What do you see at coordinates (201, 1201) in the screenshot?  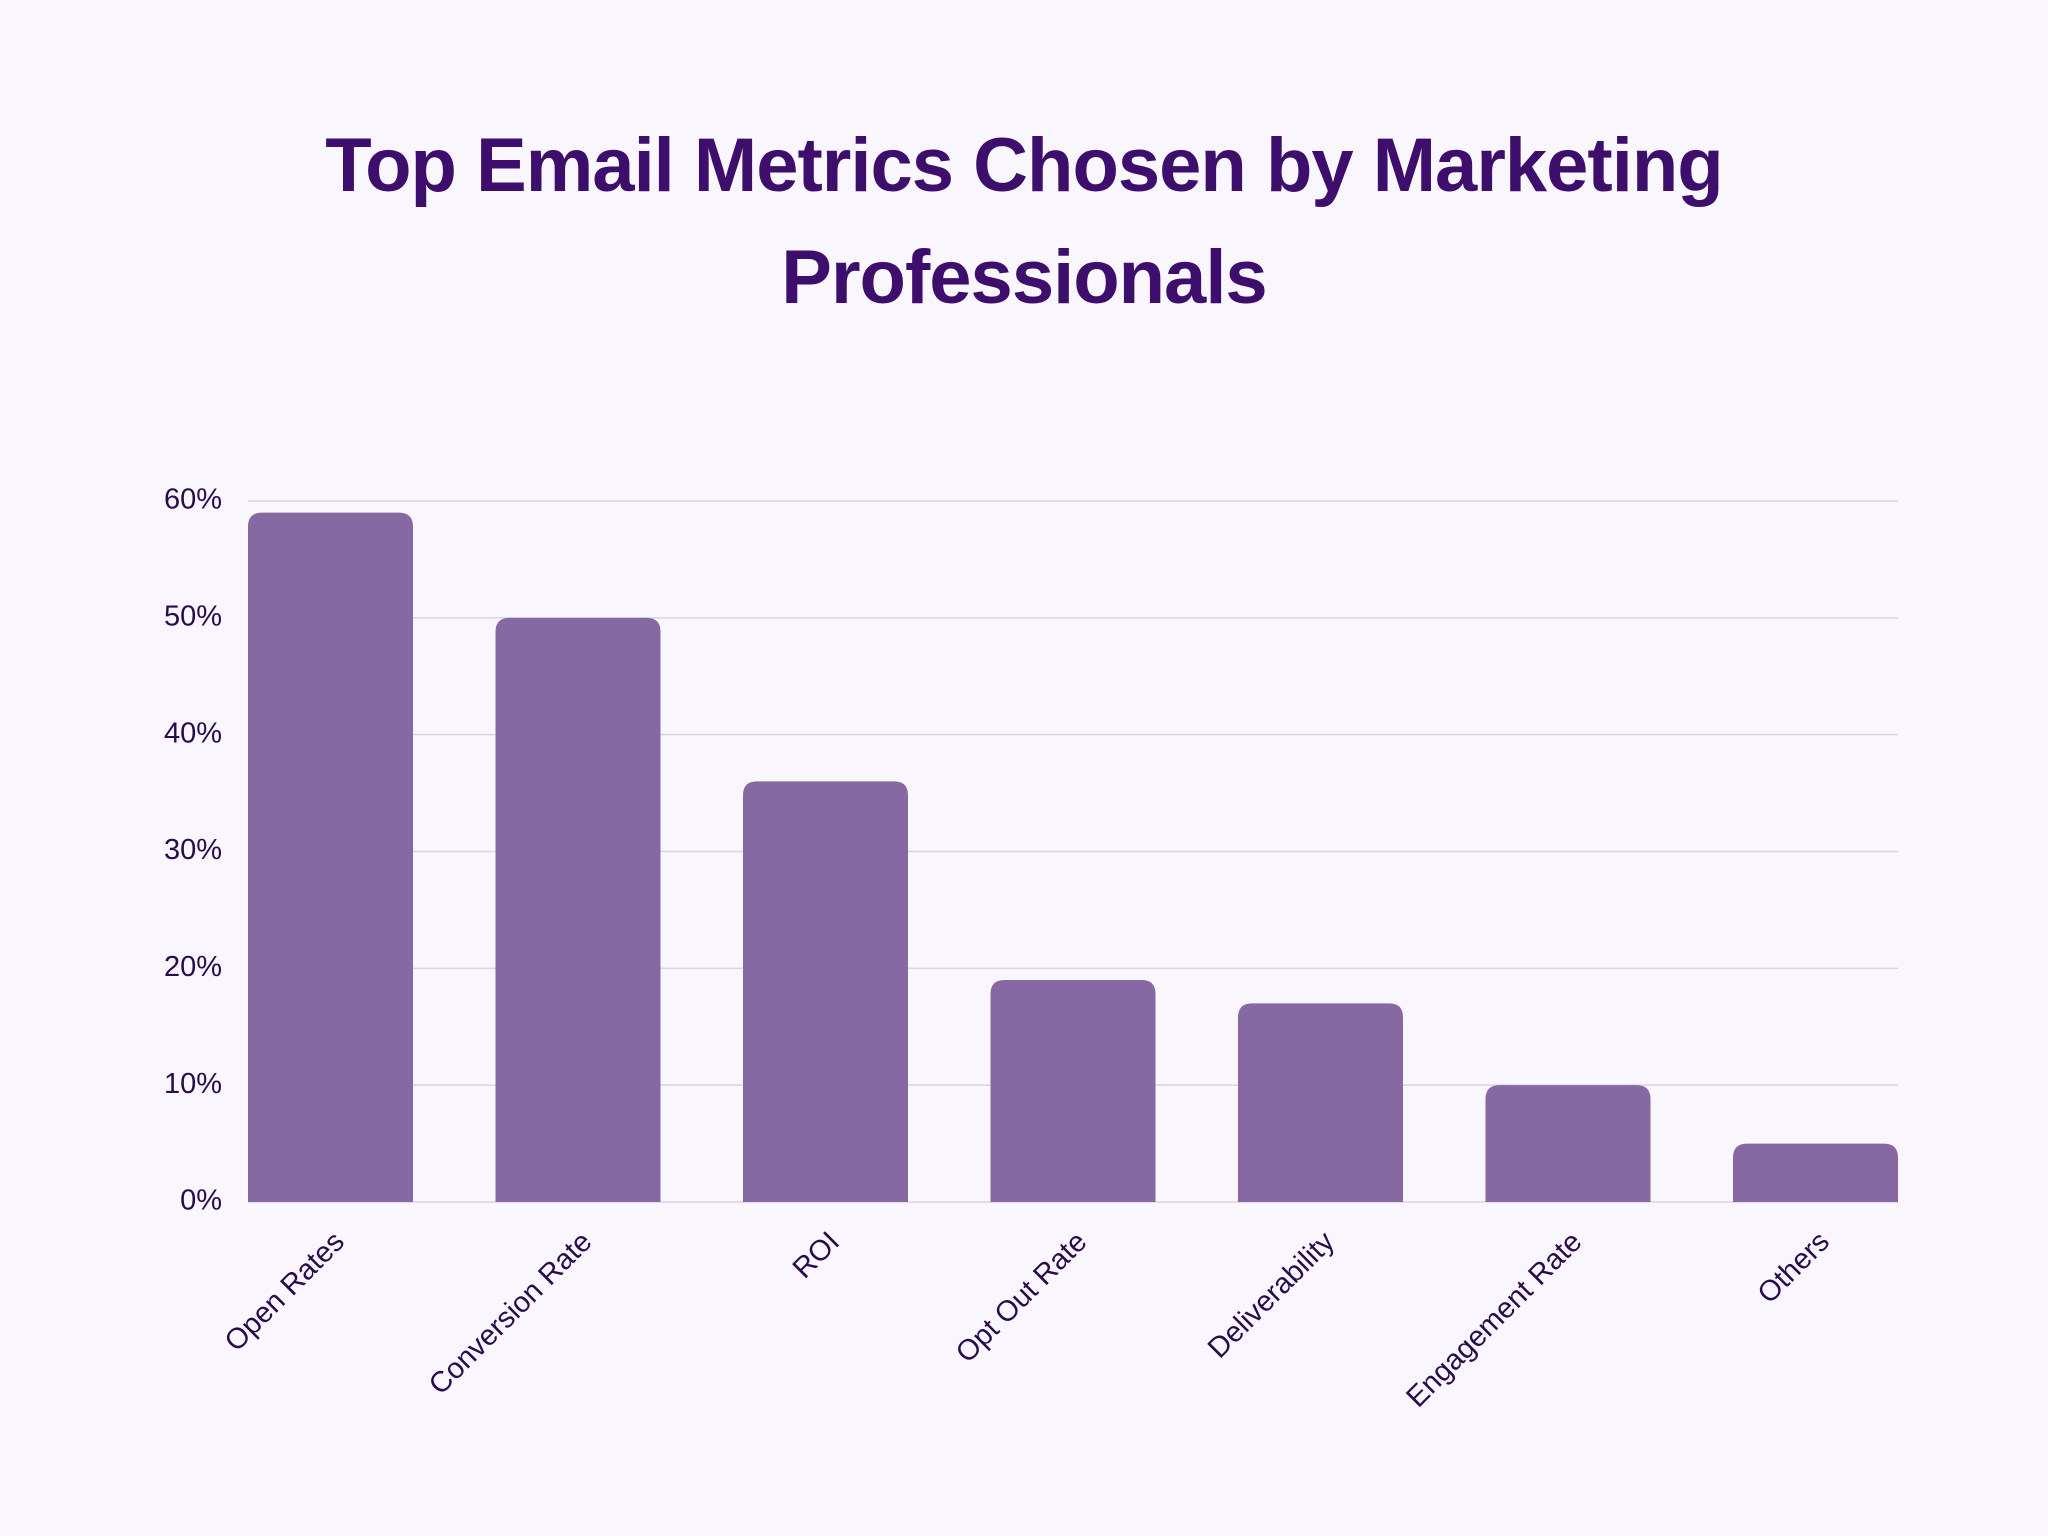 I see `y-tick-label: 0%` at bounding box center [201, 1201].